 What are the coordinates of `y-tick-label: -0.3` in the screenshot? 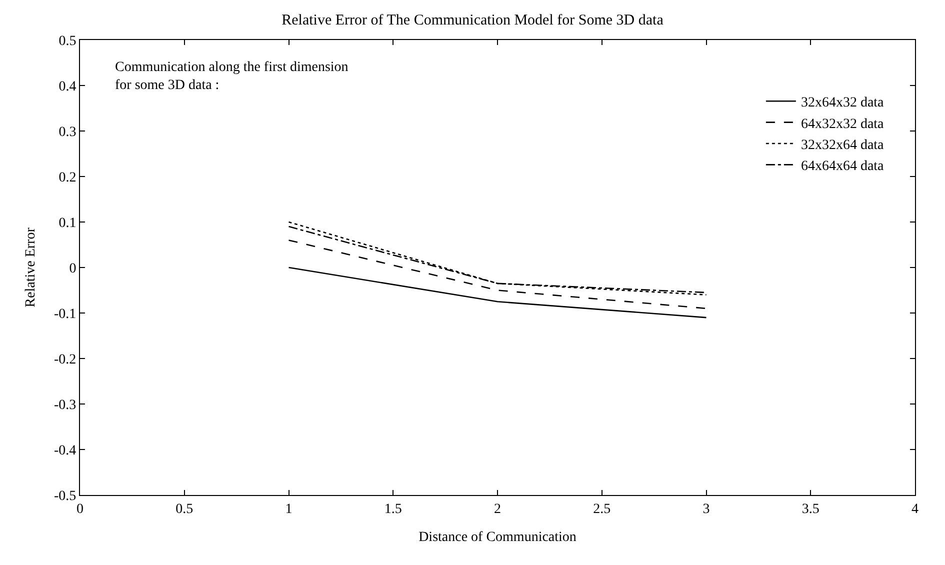 It's located at (65, 405).